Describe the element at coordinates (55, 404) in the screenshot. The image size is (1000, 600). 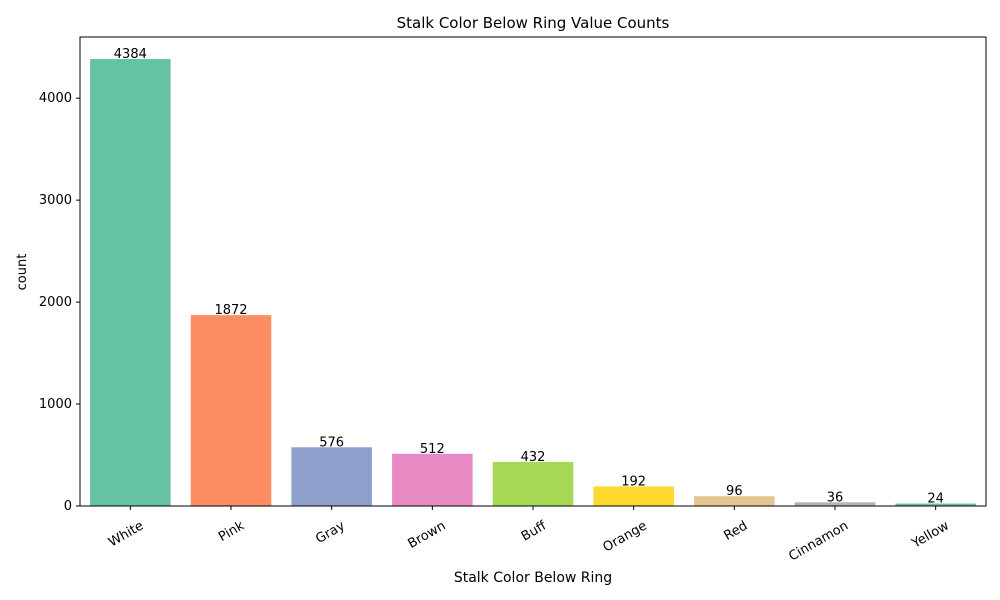
I see `y-tick-label-1000: 1000` at that location.